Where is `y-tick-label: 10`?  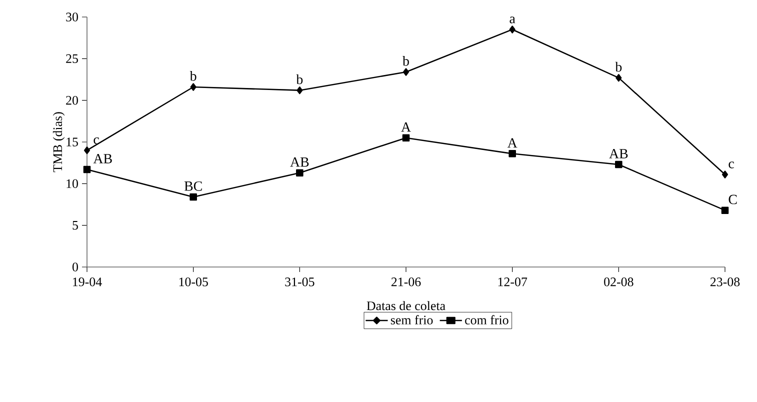 y-tick-label: 10 is located at coordinates (72, 183).